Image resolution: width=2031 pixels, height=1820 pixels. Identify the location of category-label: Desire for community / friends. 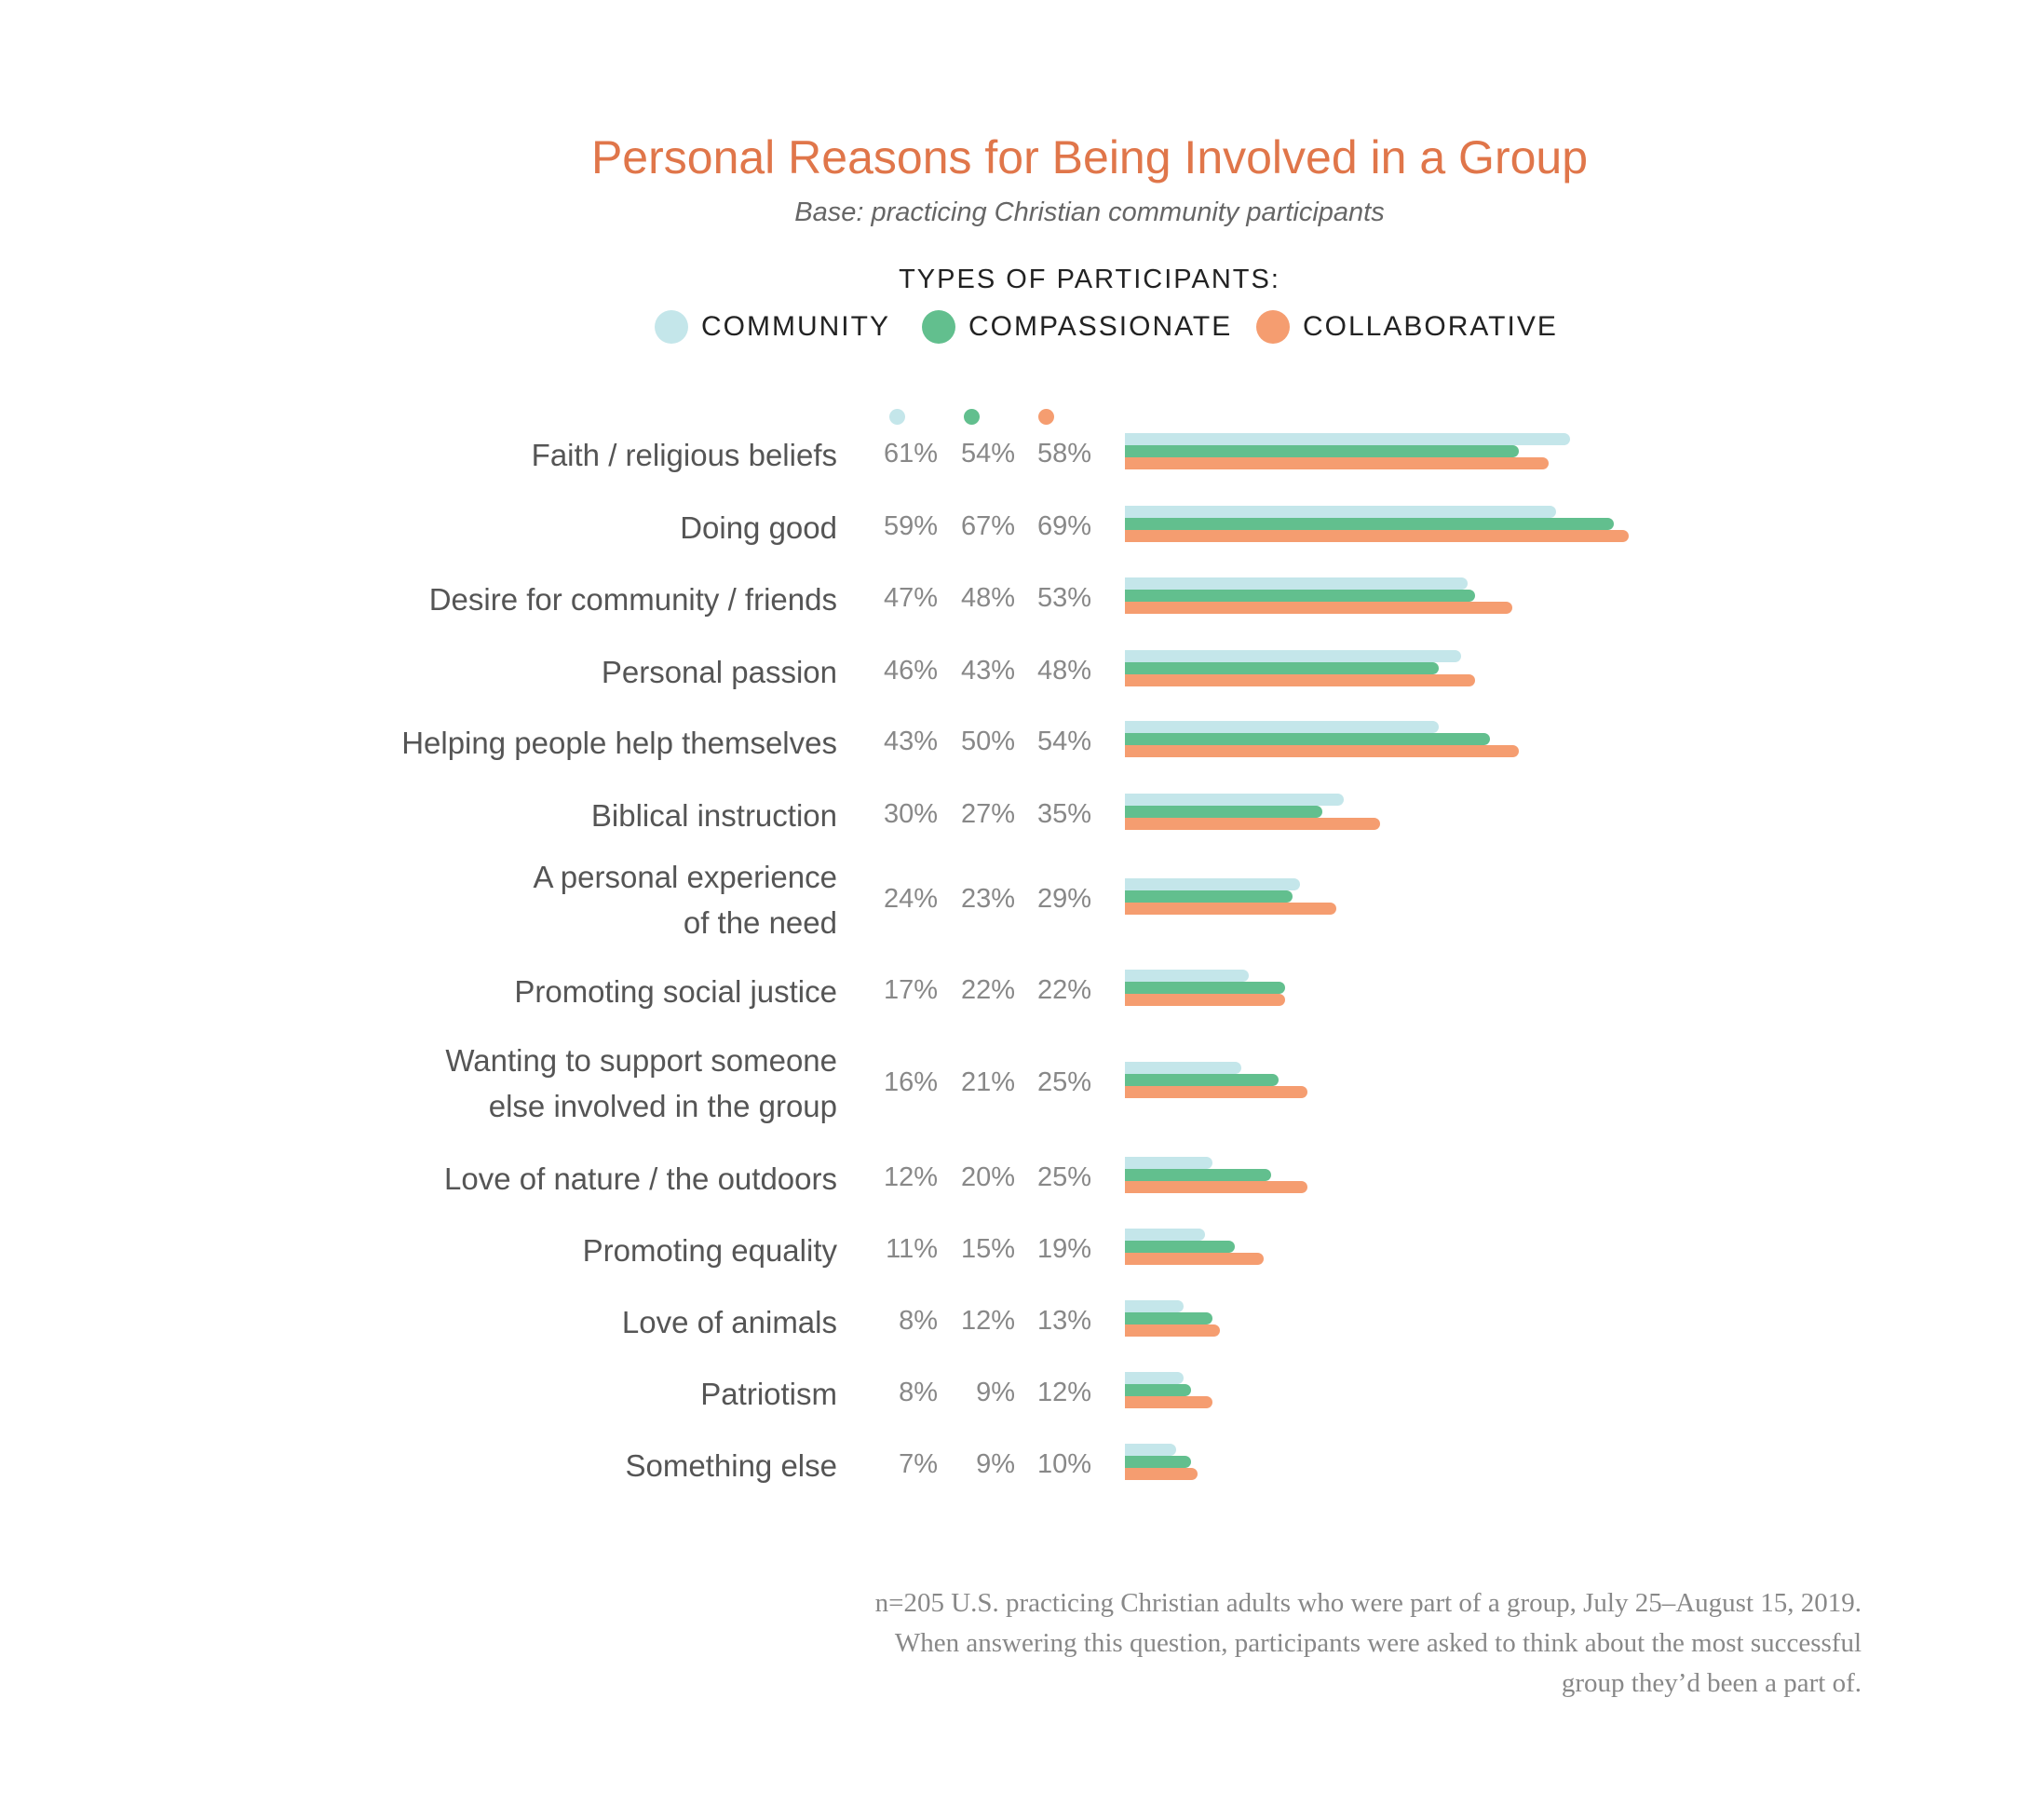
(633, 599).